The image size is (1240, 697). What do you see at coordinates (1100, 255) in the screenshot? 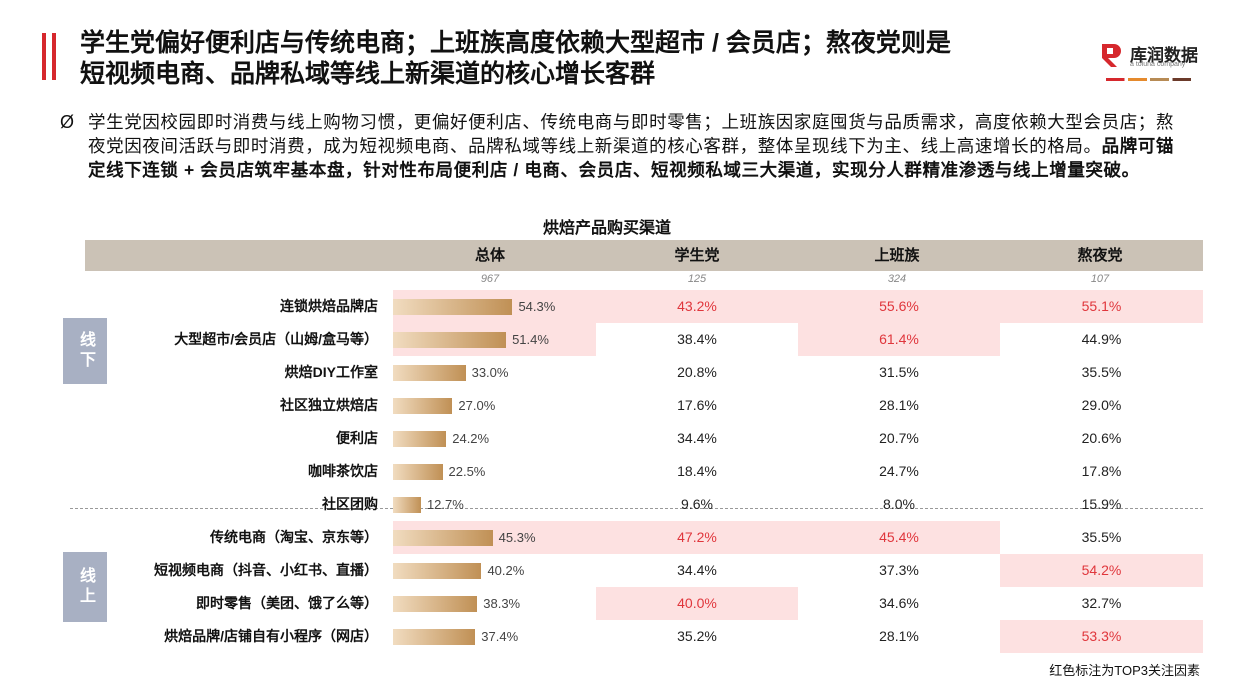
I see `column-header: 熬夜党` at bounding box center [1100, 255].